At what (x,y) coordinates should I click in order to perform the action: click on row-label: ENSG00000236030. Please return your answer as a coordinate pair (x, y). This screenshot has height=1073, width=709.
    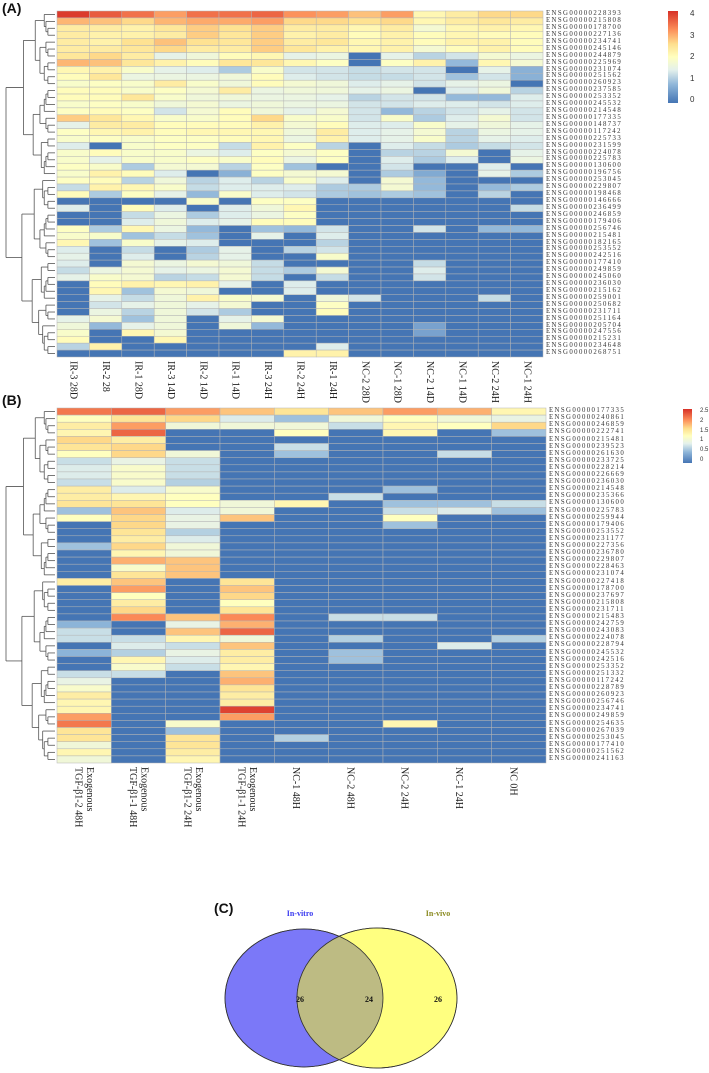
    Looking at the image, I should click on (584, 284).